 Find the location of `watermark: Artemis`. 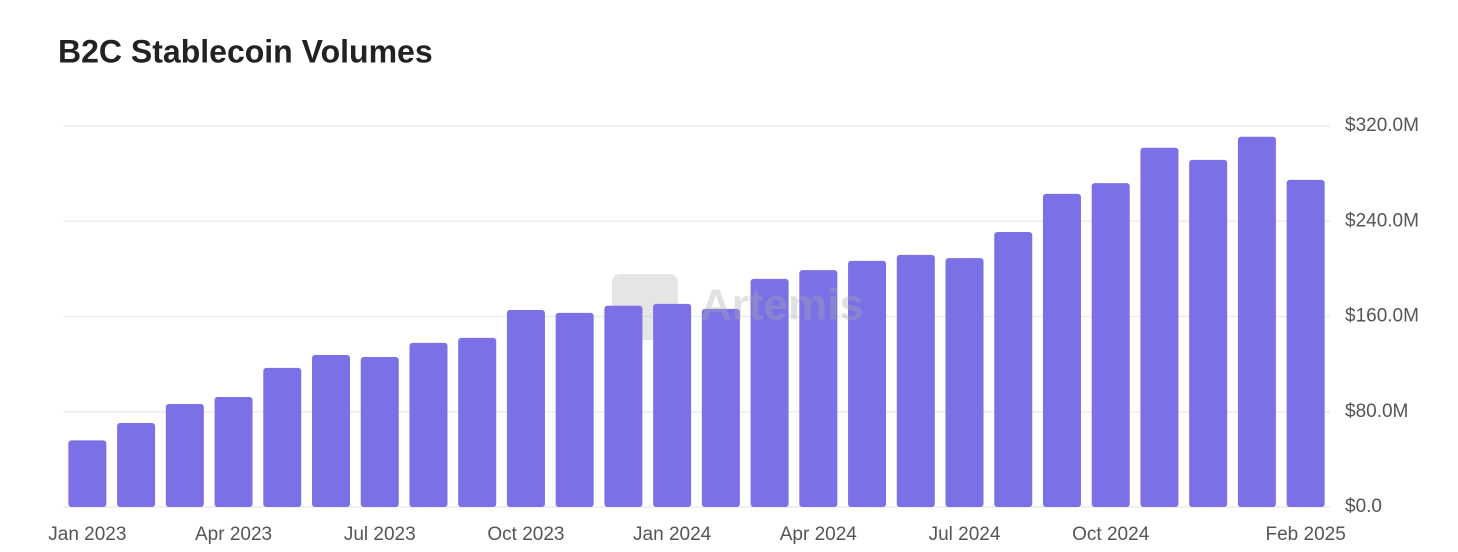

watermark: Artemis is located at coordinates (782, 305).